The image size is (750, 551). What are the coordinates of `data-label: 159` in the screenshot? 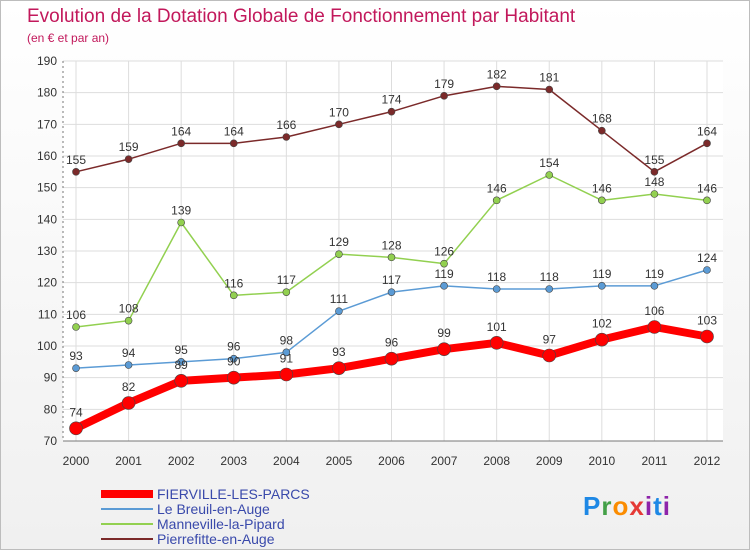 It's located at (129, 147).